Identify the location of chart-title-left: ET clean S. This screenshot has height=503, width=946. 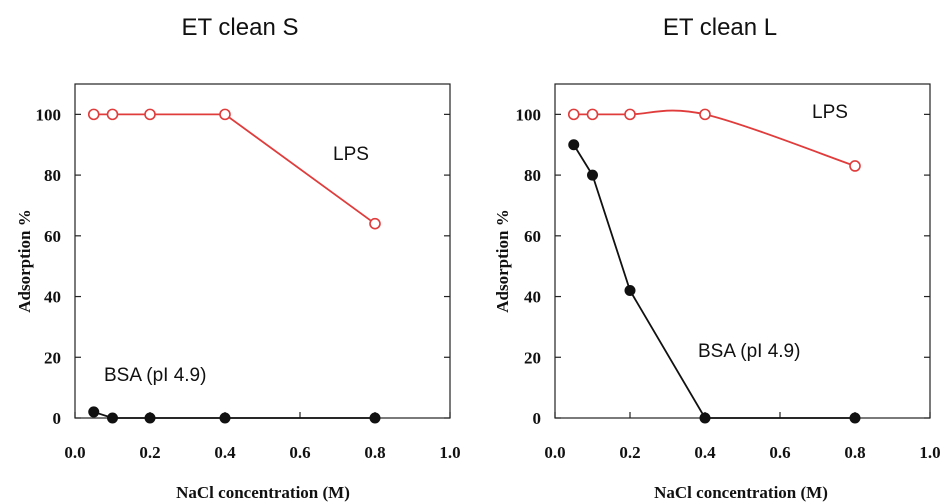
(240, 27).